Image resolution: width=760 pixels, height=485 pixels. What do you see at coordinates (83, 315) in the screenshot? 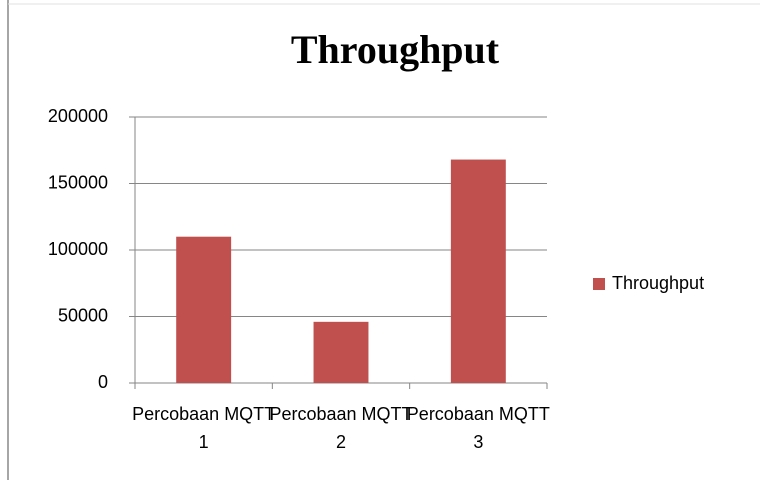
I see `y-tick-label: 50000` at bounding box center [83, 315].